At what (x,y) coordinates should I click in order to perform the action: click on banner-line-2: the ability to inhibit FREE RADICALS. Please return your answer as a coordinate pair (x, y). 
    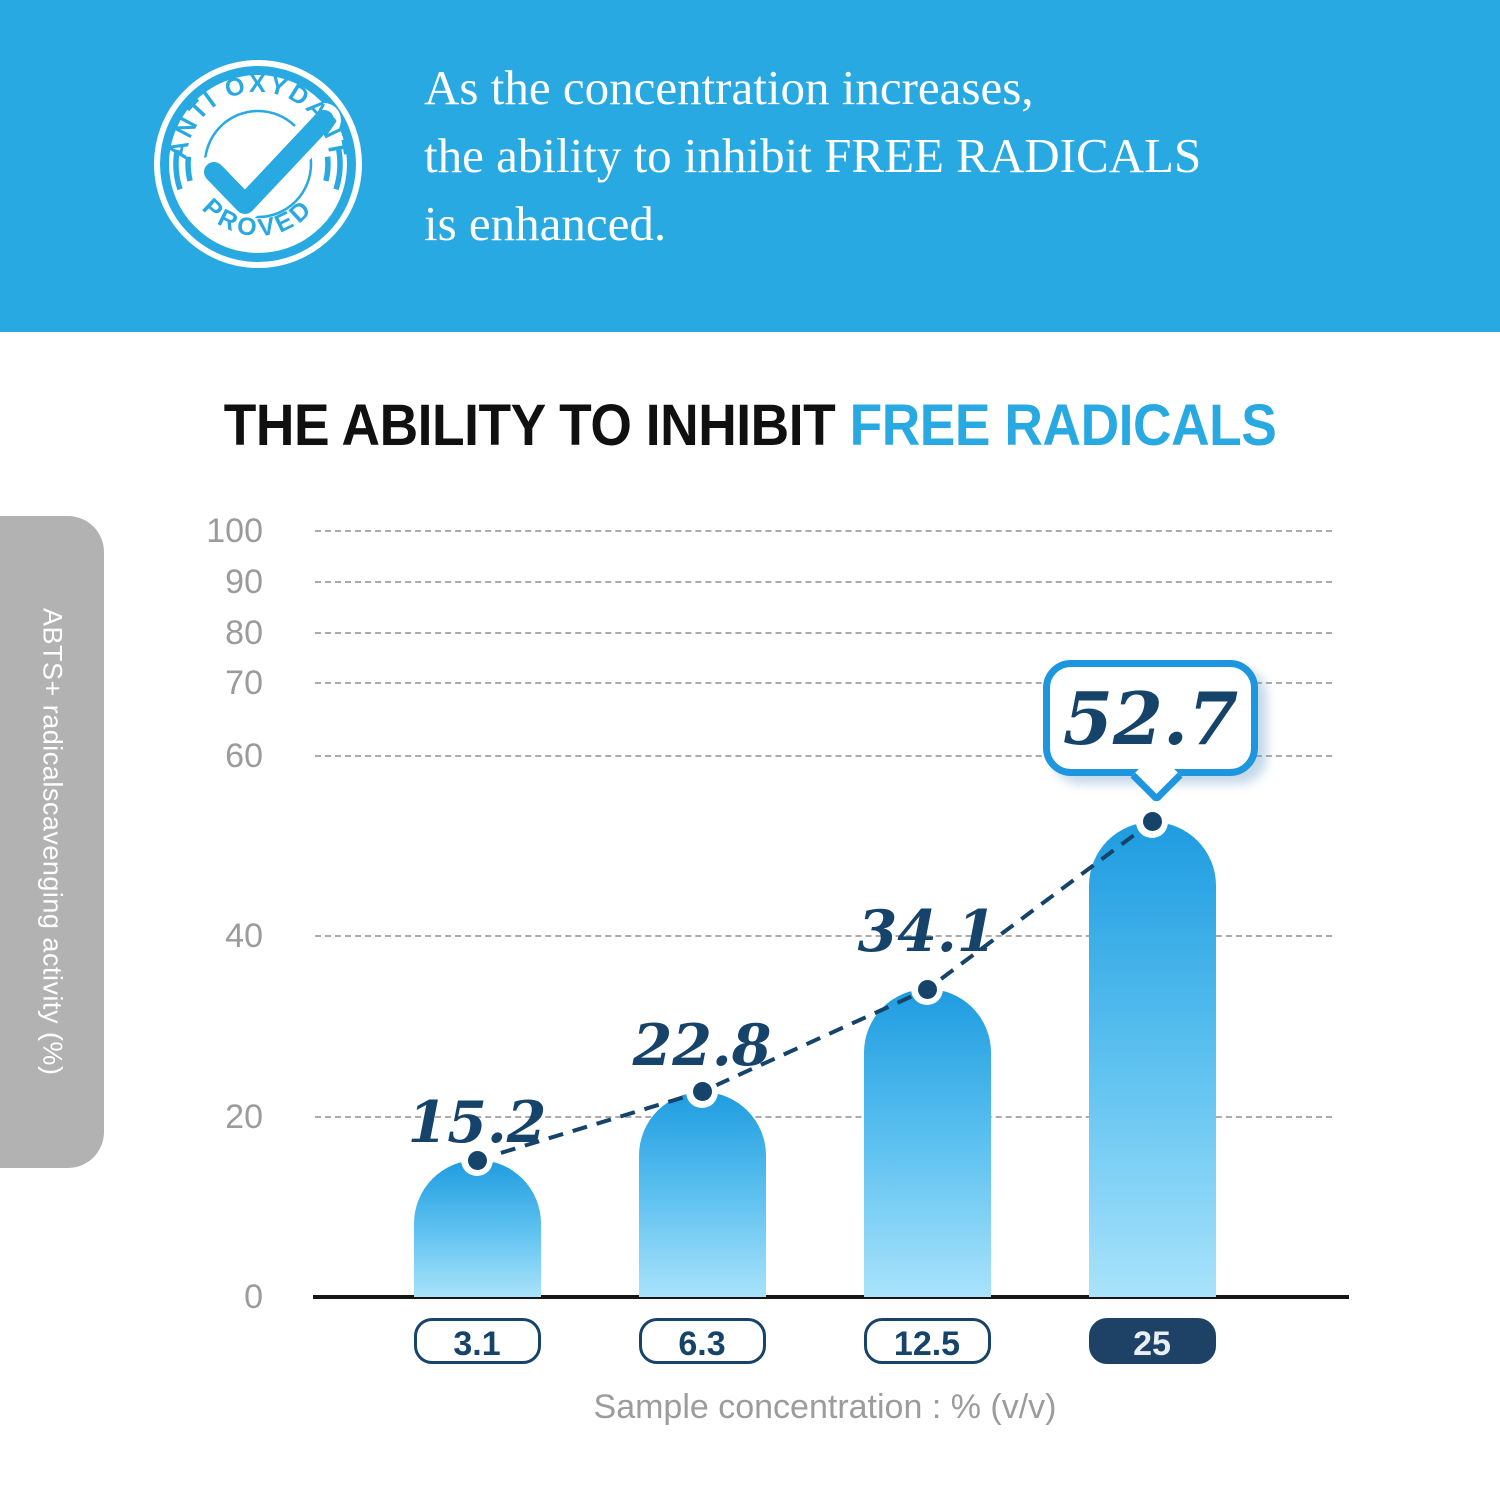
    Looking at the image, I should click on (813, 155).